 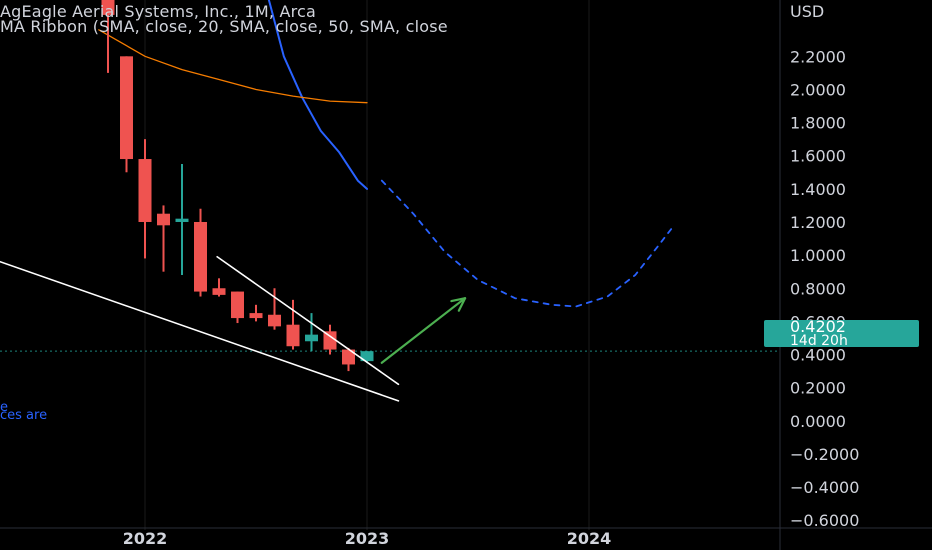 What do you see at coordinates (818, 355) in the screenshot?
I see `y-tick-label: 0.4000` at bounding box center [818, 355].